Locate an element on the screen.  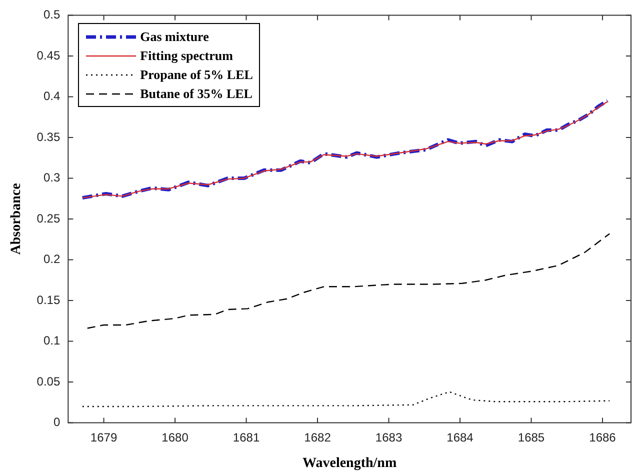
y-tick-label: 0.4 is located at coordinates (51, 96).